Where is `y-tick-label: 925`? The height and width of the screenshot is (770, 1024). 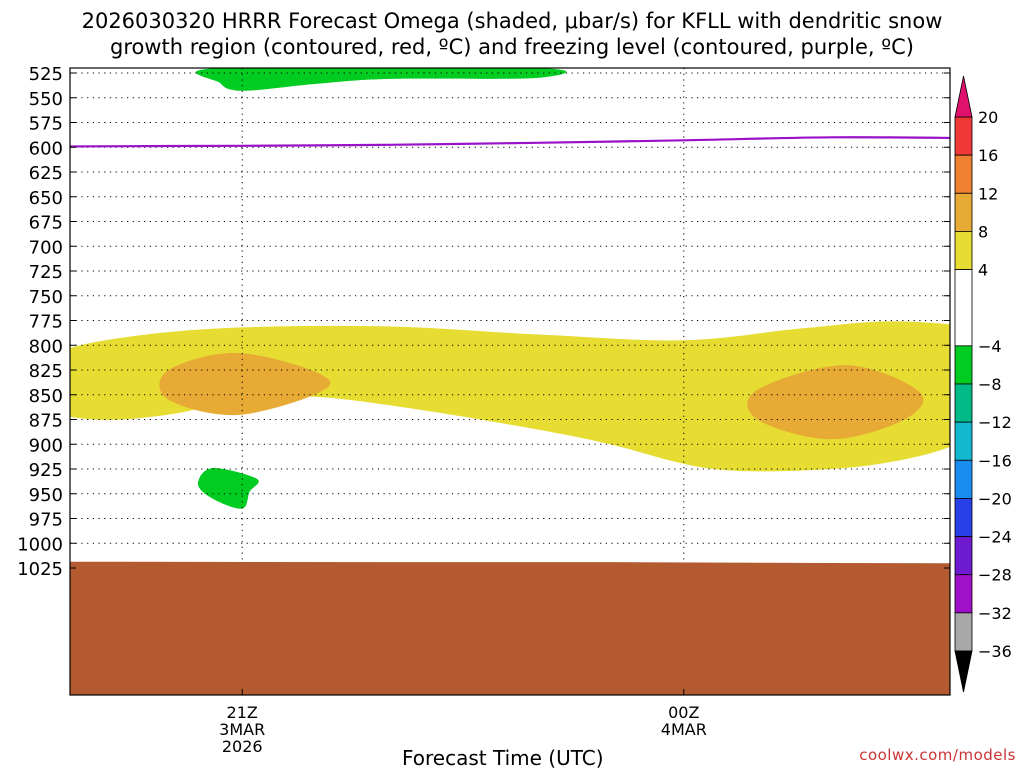 y-tick-label: 925 is located at coordinates (46, 470).